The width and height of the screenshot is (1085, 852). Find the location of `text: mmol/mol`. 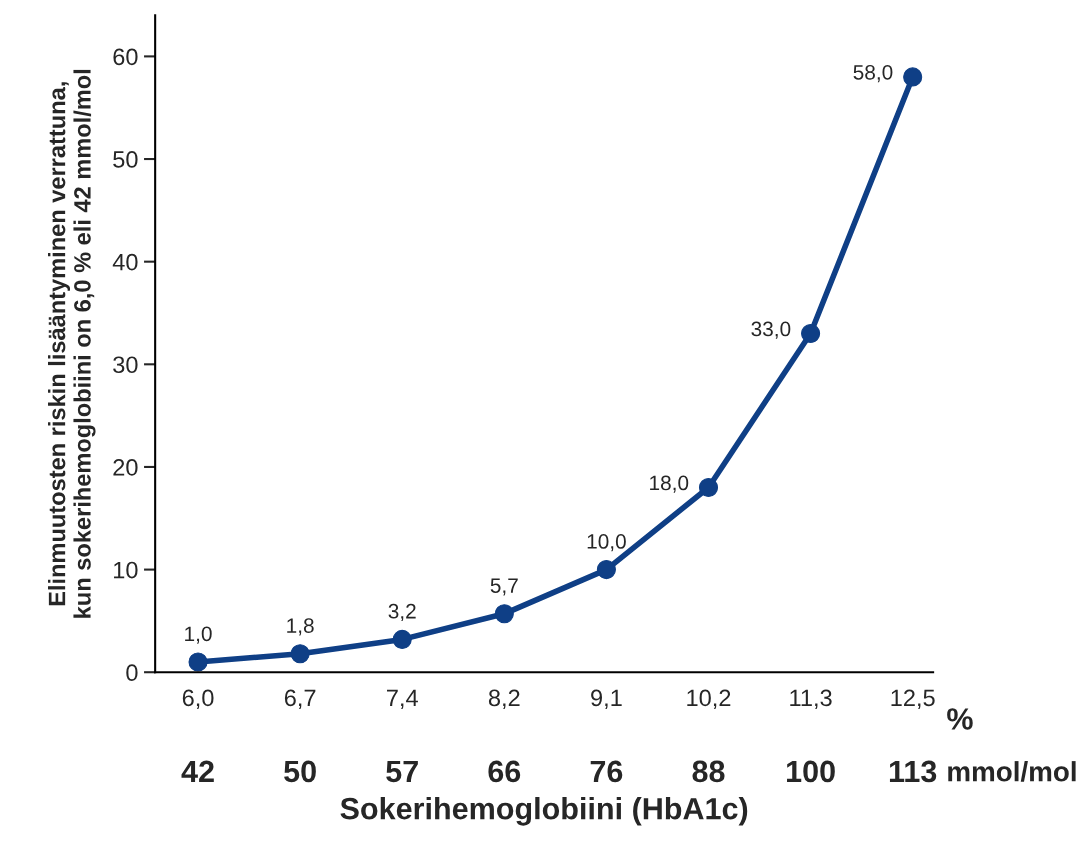

text: mmol/mol is located at coordinates (1012, 771).